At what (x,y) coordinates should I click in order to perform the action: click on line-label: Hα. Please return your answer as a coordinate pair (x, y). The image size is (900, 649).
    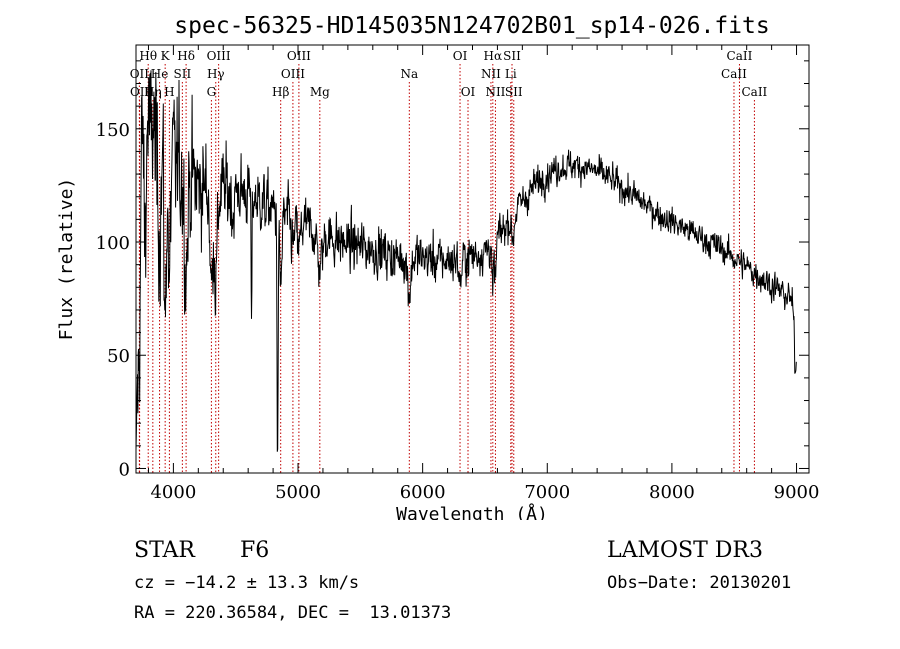
    Looking at the image, I should click on (493, 56).